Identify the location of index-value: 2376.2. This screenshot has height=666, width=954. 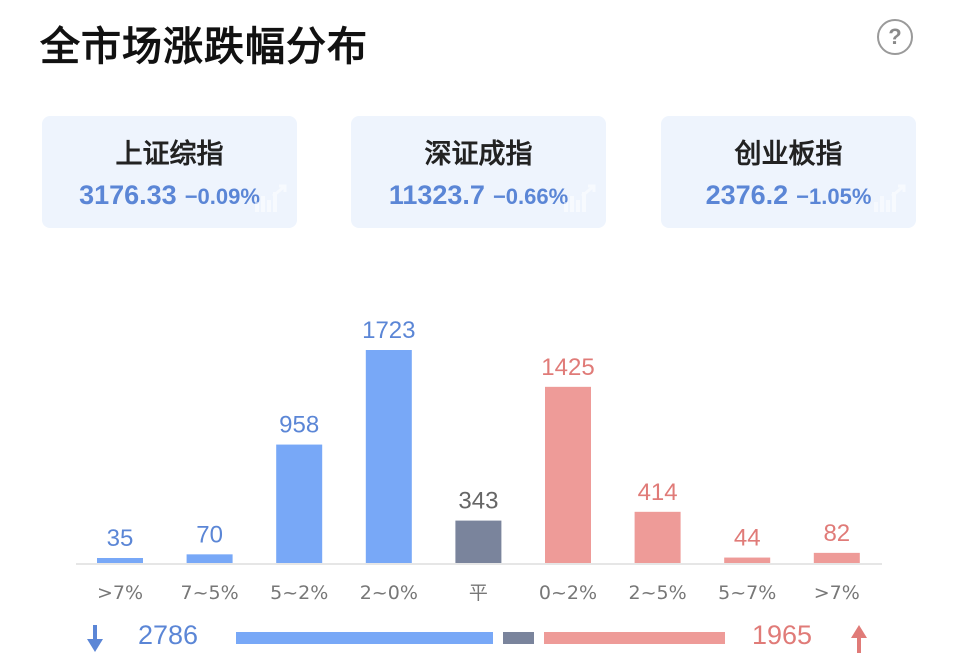
(747, 195).